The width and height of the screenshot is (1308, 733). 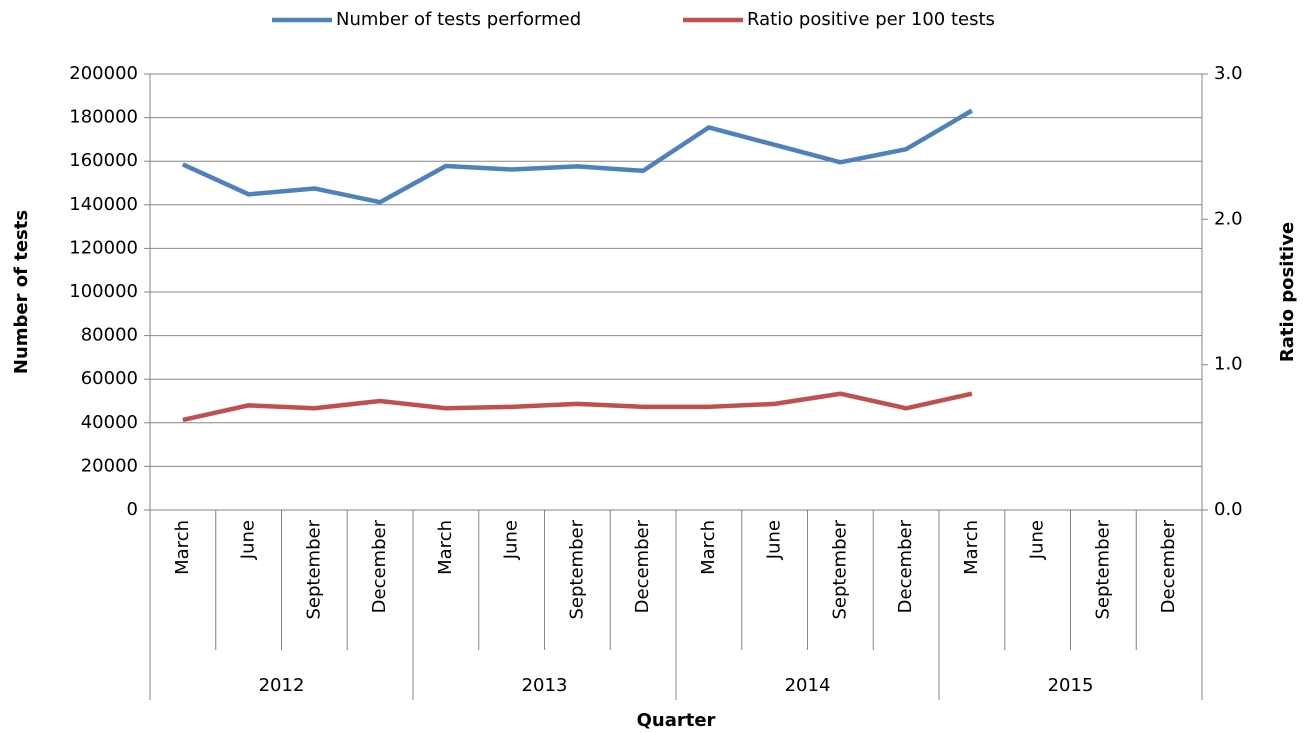 What do you see at coordinates (109, 465) in the screenshot?
I see `y-tick-label: 20000` at bounding box center [109, 465].